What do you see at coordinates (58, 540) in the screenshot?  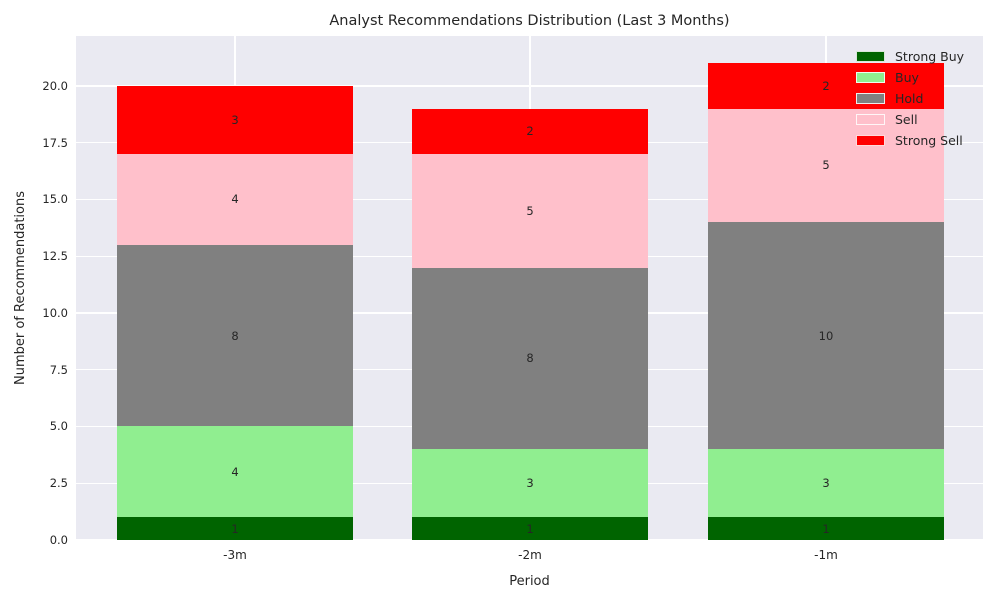 I see `y-tick-label: 0.0` at bounding box center [58, 540].